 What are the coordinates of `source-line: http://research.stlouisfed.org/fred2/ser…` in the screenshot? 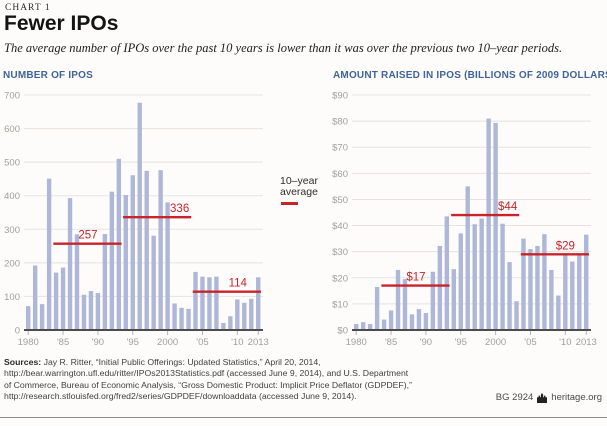 It's located at (180, 395).